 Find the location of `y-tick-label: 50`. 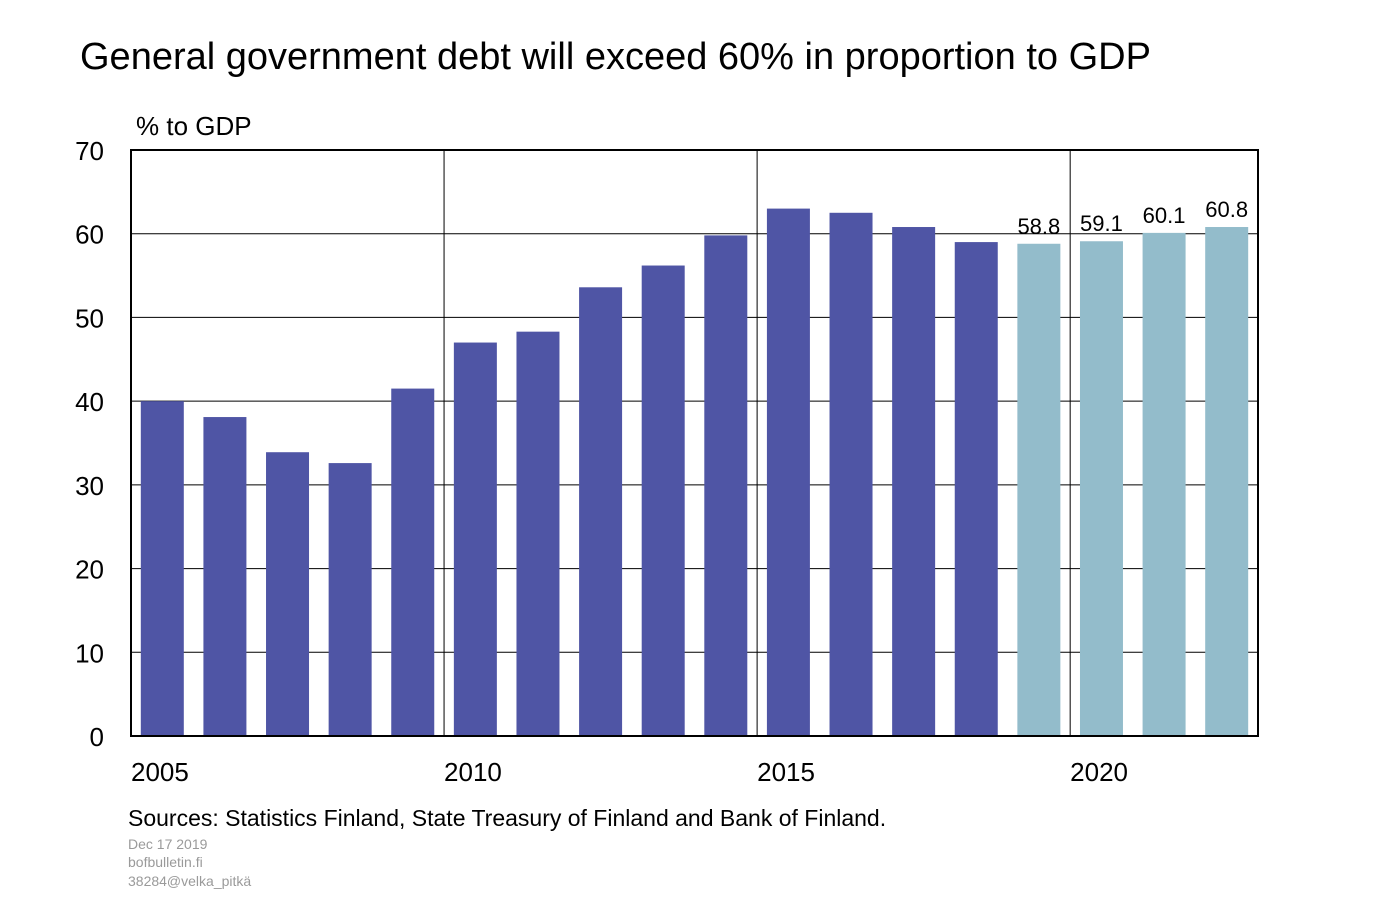

y-tick-label: 50 is located at coordinates (89, 318).